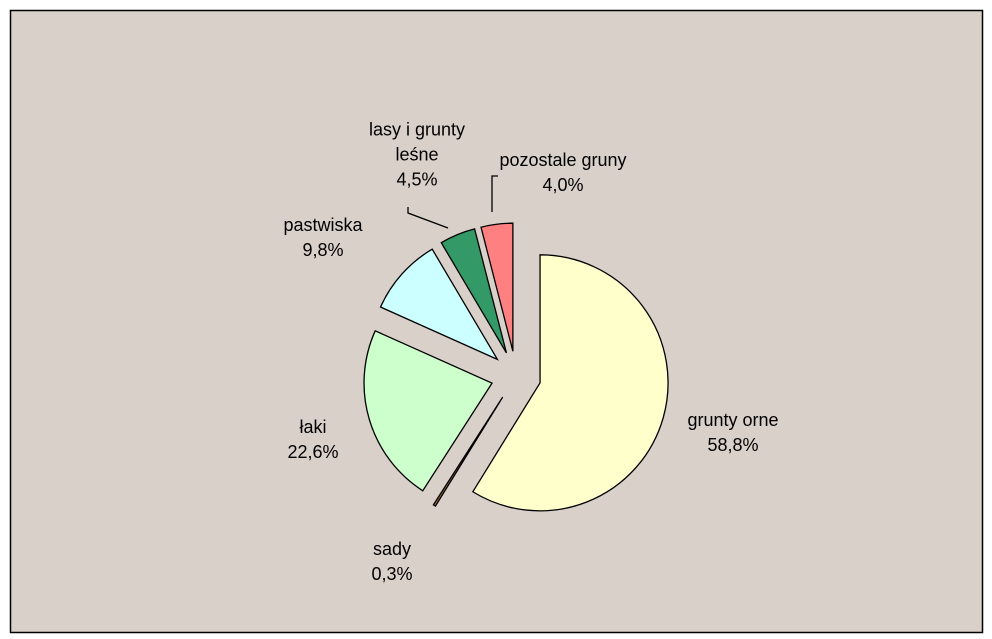 The width and height of the screenshot is (992, 639). I want to click on category-name: pozostale gruny, so click(563, 160).